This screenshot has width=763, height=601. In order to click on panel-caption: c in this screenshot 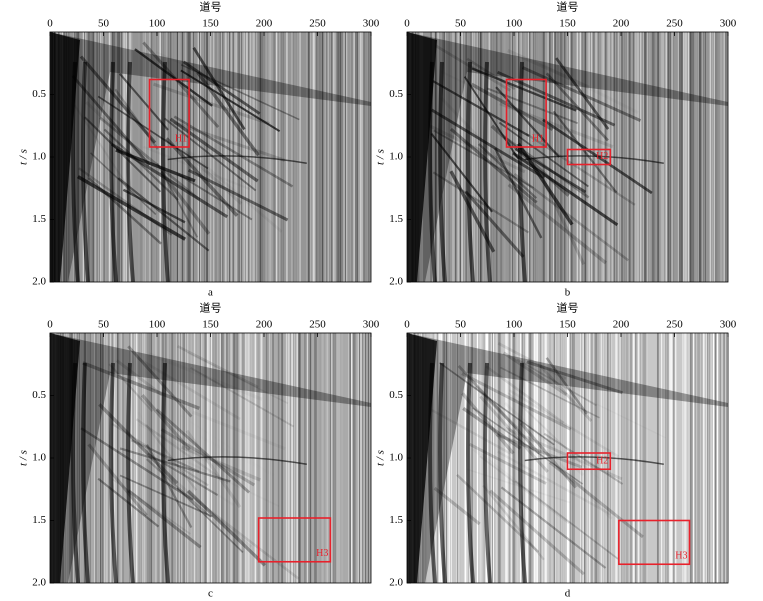, I will do `click(210, 594)`.